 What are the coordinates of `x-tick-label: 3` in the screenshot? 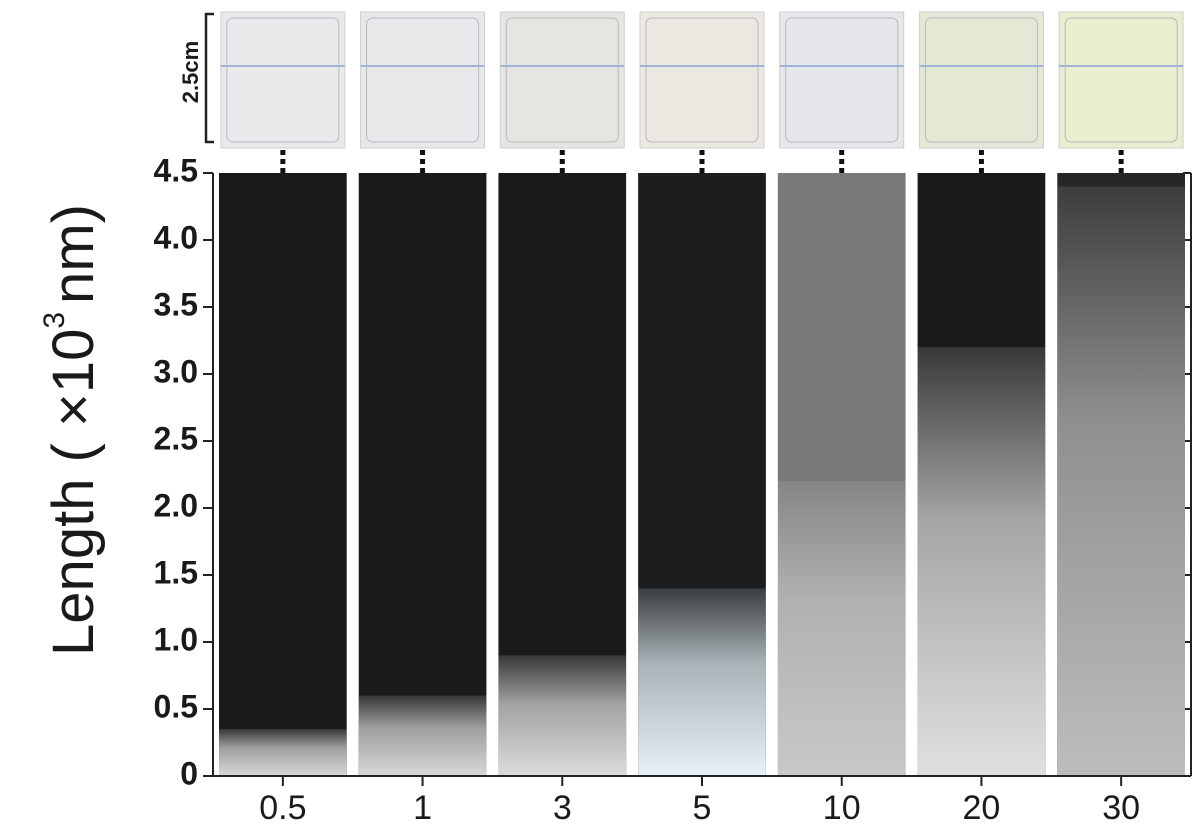 It's located at (562, 808).